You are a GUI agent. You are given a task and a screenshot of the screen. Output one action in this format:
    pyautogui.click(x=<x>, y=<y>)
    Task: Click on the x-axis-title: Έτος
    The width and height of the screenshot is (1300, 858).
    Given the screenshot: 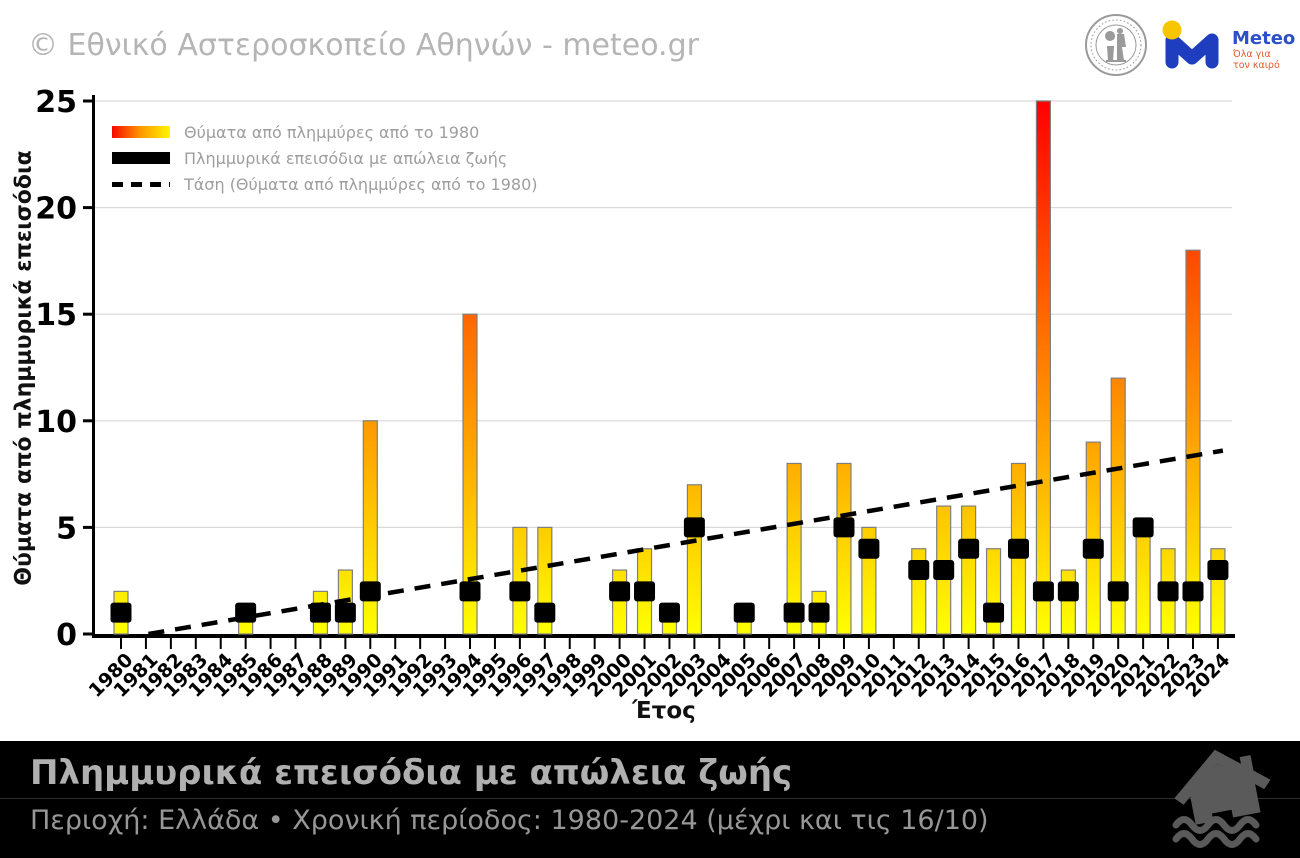 What is the action you would take?
    pyautogui.click(x=664, y=711)
    